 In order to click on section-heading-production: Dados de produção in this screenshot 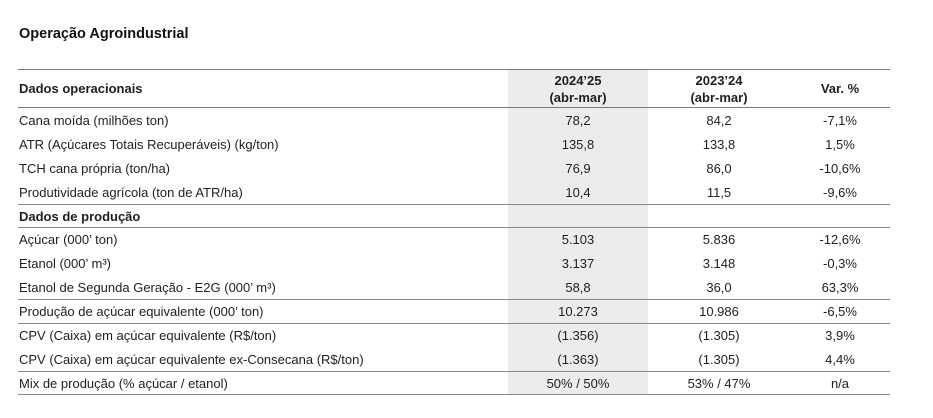, I will do `click(454, 215)`.